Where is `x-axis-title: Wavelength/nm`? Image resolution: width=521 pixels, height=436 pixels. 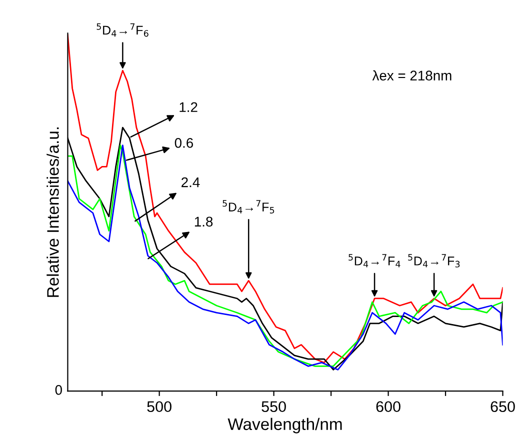
x-axis-title: Wavelength/nm is located at coordinates (285, 426).